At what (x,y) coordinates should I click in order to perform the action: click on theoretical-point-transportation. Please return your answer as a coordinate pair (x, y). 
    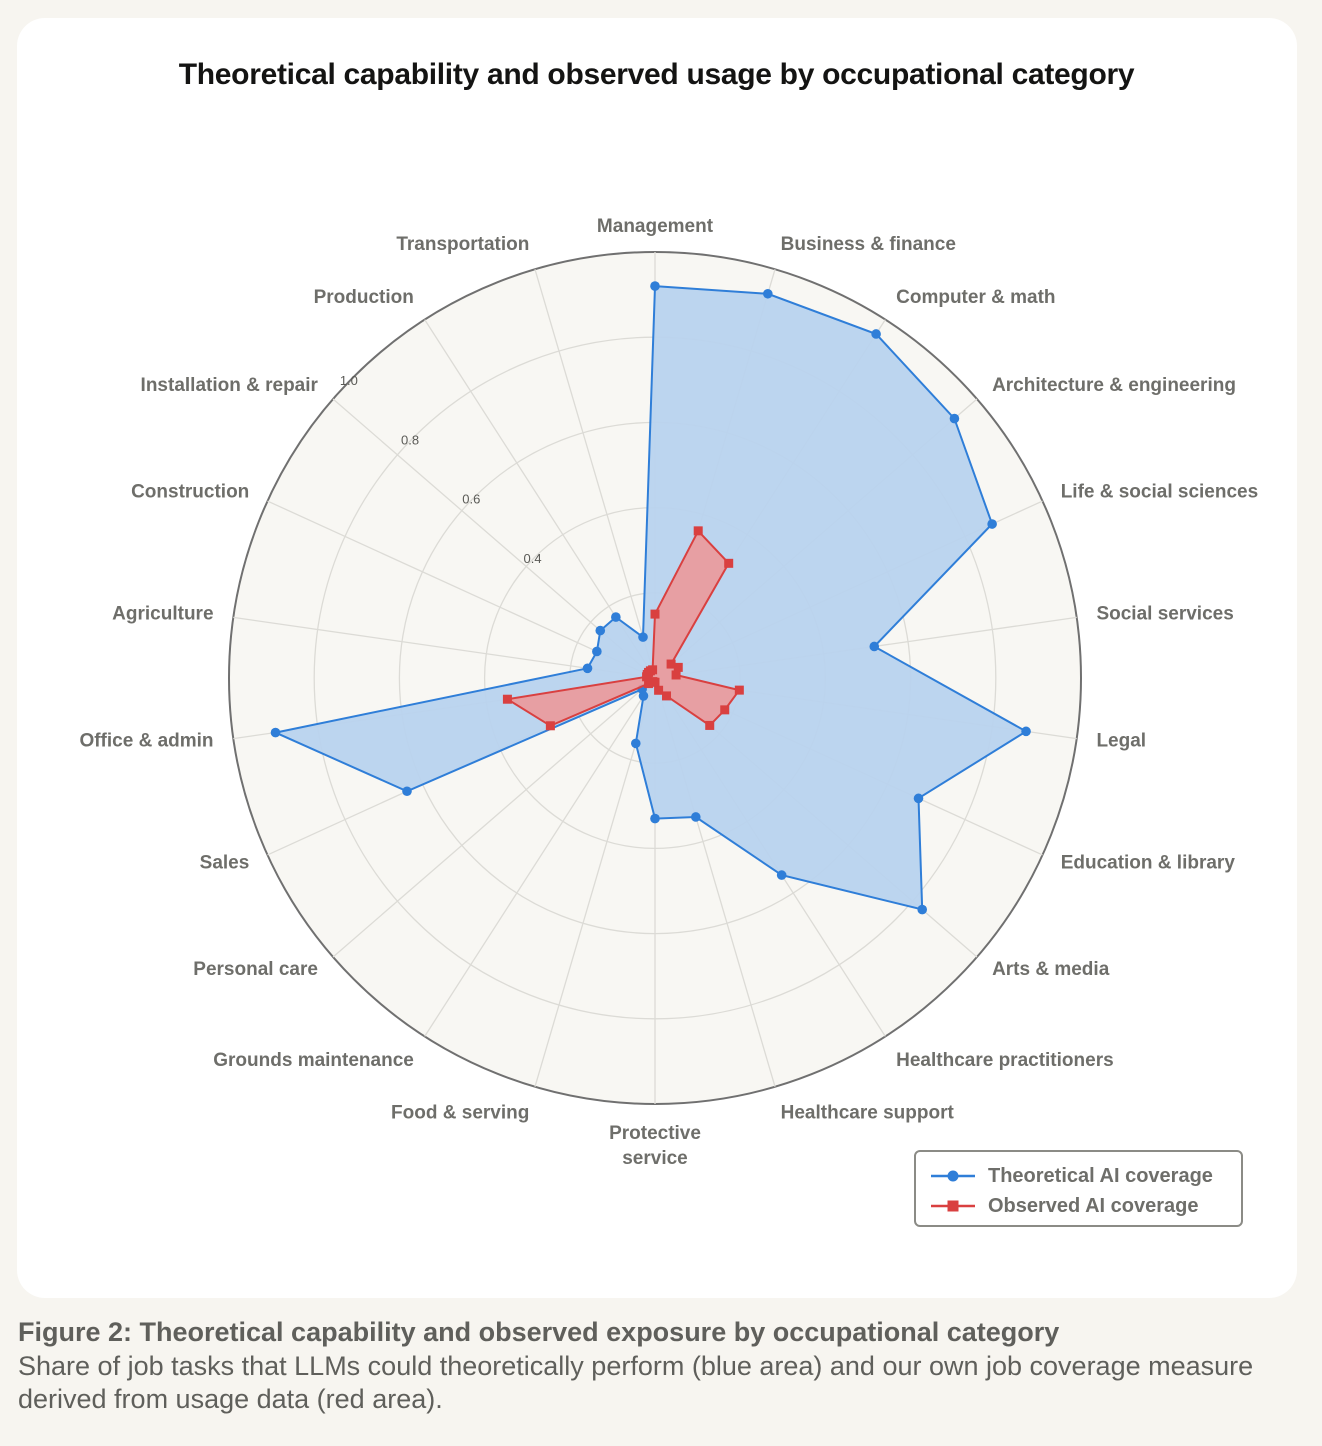
    Looking at the image, I should click on (643, 637).